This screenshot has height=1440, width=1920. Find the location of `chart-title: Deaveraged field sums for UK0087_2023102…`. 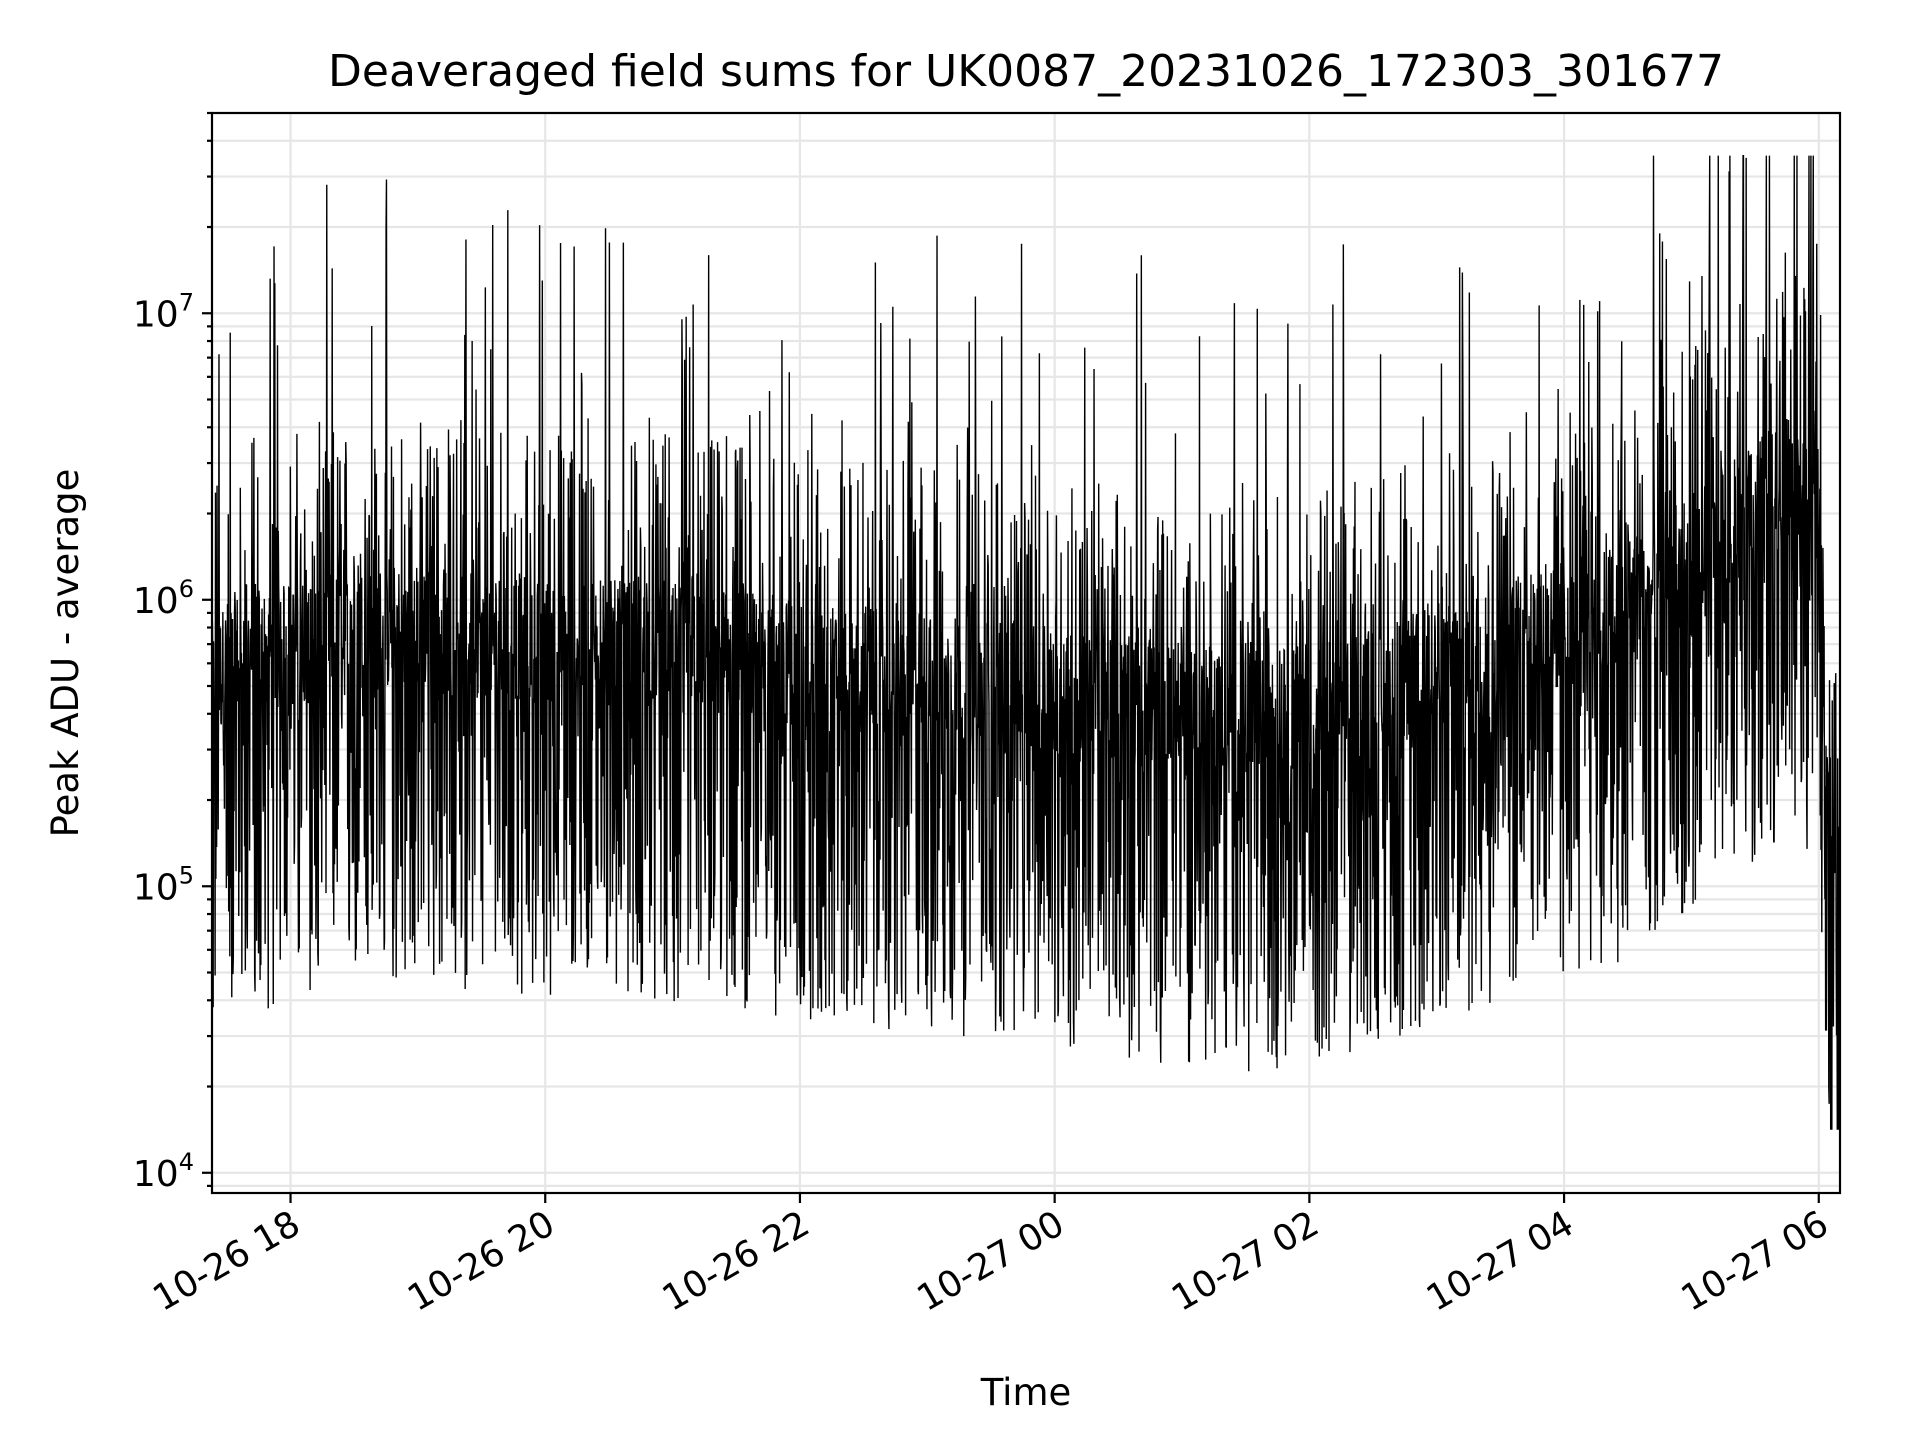

chart-title: Deaveraged field sums for UK0087_2023102… is located at coordinates (1026, 71).